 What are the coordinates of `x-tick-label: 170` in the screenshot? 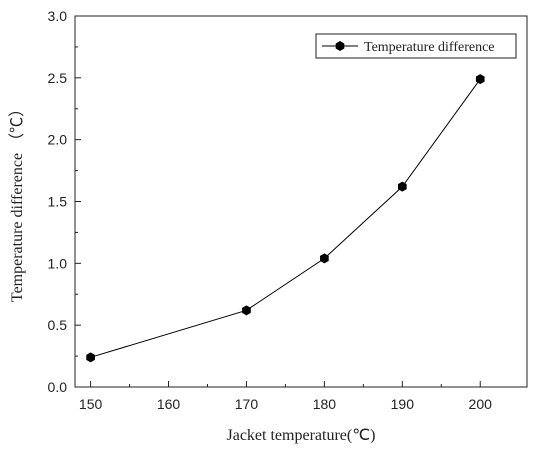 It's located at (247, 404).